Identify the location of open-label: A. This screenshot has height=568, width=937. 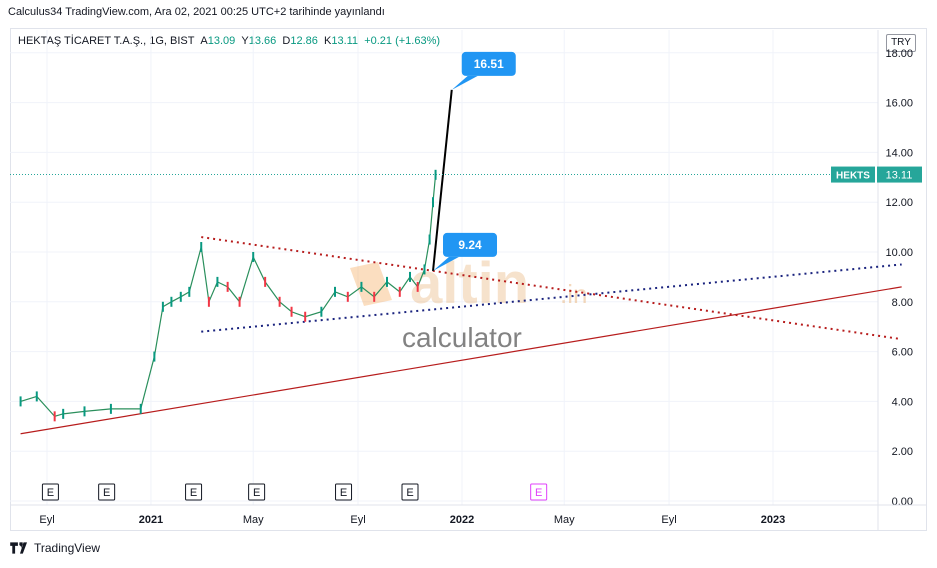
(204, 41).